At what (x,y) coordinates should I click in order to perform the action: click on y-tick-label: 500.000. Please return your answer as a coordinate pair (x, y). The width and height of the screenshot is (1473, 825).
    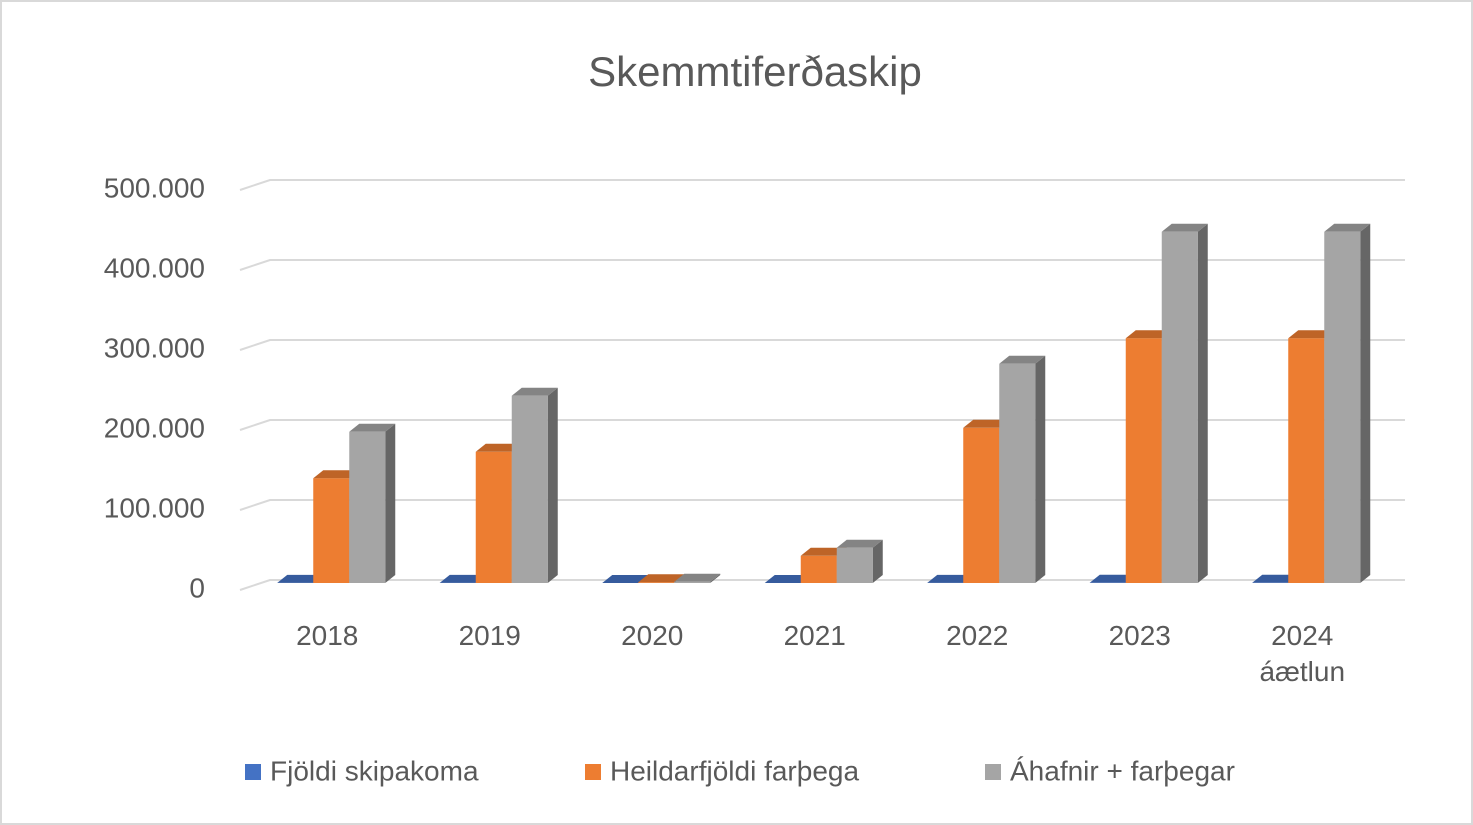
    Looking at the image, I should click on (154, 187).